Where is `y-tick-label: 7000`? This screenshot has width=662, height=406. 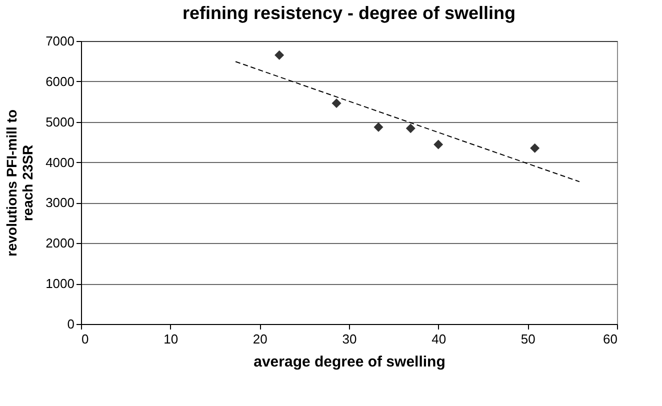
y-tick-label: 7000 is located at coordinates (60, 41).